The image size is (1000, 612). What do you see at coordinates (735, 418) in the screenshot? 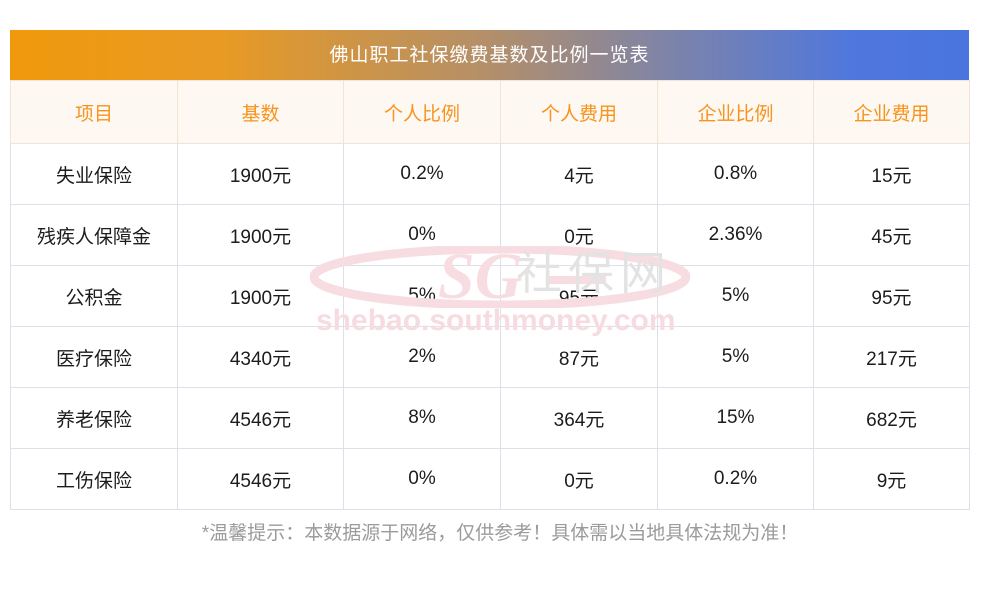
I see `cell-company-rate: 15%` at bounding box center [735, 418].